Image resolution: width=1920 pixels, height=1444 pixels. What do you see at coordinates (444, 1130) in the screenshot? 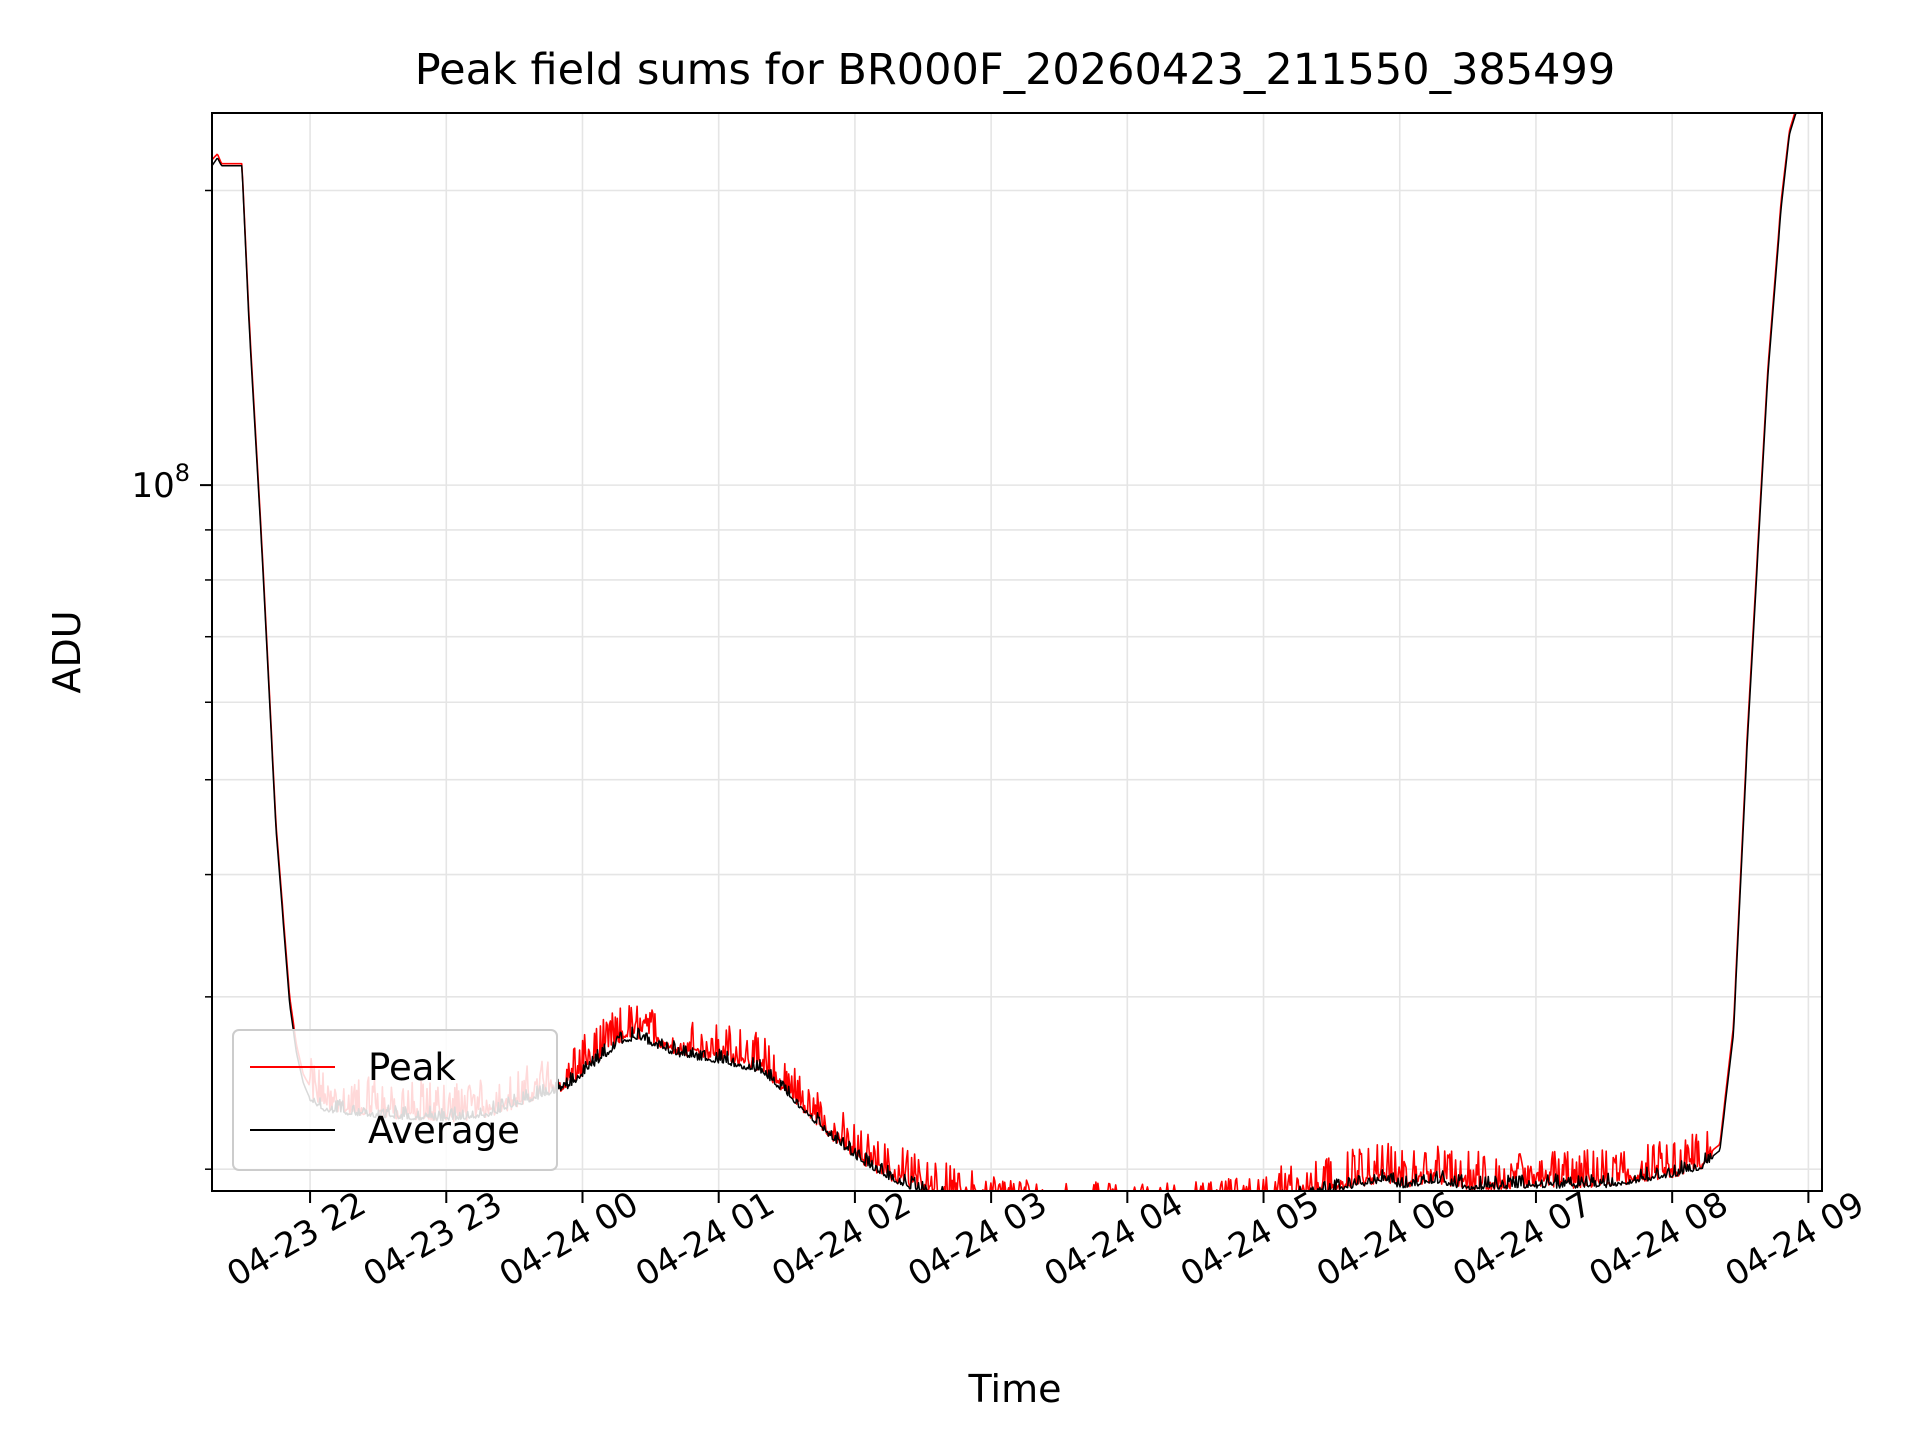
I see `legend-label-average: Average` at bounding box center [444, 1130].